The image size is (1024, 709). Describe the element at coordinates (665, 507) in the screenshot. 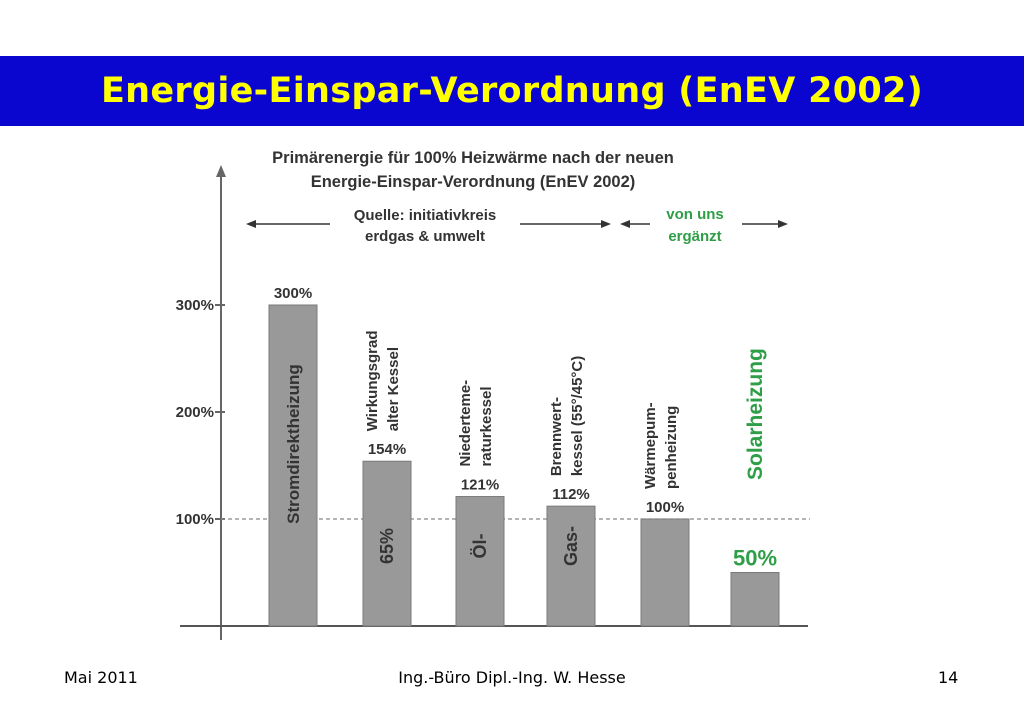

I see `bar-value-label: 100%` at that location.